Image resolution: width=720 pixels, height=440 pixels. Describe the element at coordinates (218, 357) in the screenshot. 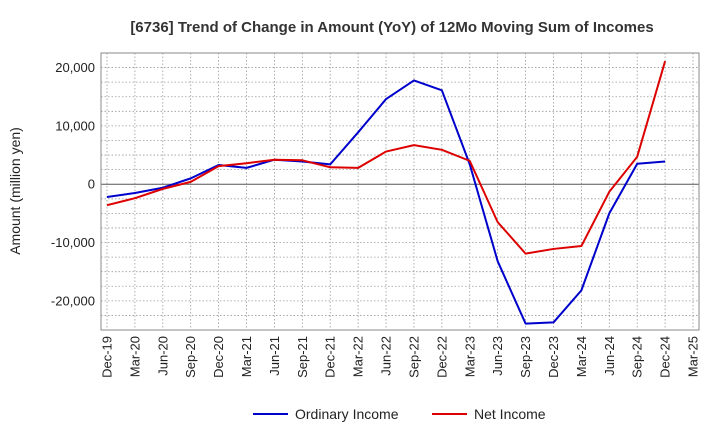

I see `x-tick-label: Dec-20` at that location.